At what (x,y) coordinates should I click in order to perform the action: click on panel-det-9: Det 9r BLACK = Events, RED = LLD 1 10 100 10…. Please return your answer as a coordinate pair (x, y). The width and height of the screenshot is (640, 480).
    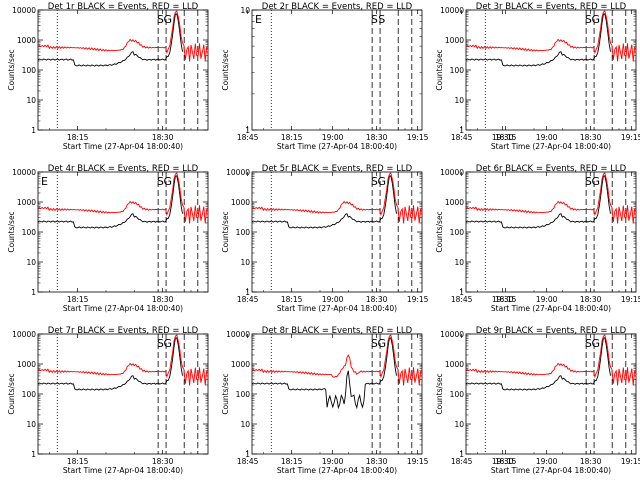
    Looking at the image, I should click on (536, 400).